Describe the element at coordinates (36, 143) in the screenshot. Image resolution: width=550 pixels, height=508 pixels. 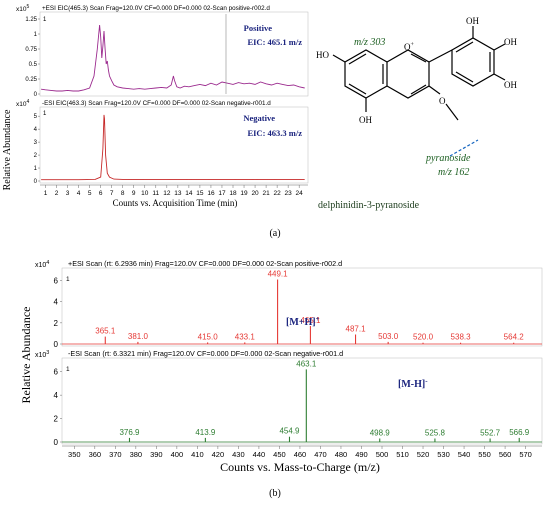
I see `eic-ytick-label: 3` at that location.